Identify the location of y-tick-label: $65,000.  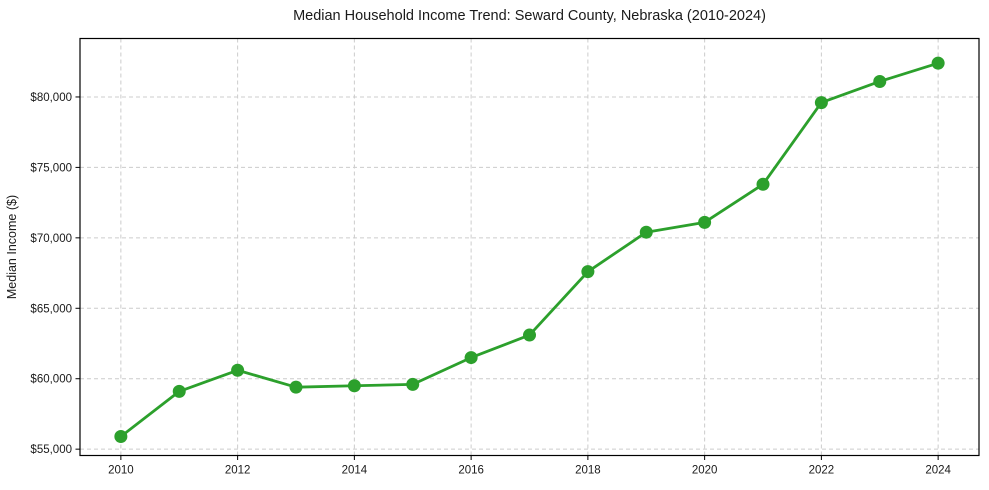
(51, 309).